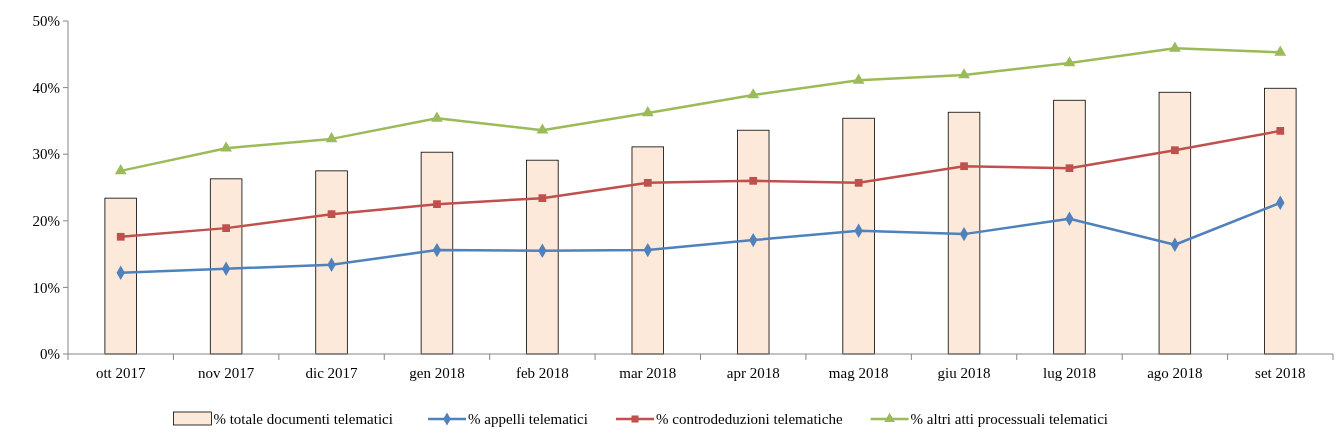 This screenshot has width=1343, height=439. Describe the element at coordinates (1280, 373) in the screenshot. I see `x-tick-label: set 2018` at that location.